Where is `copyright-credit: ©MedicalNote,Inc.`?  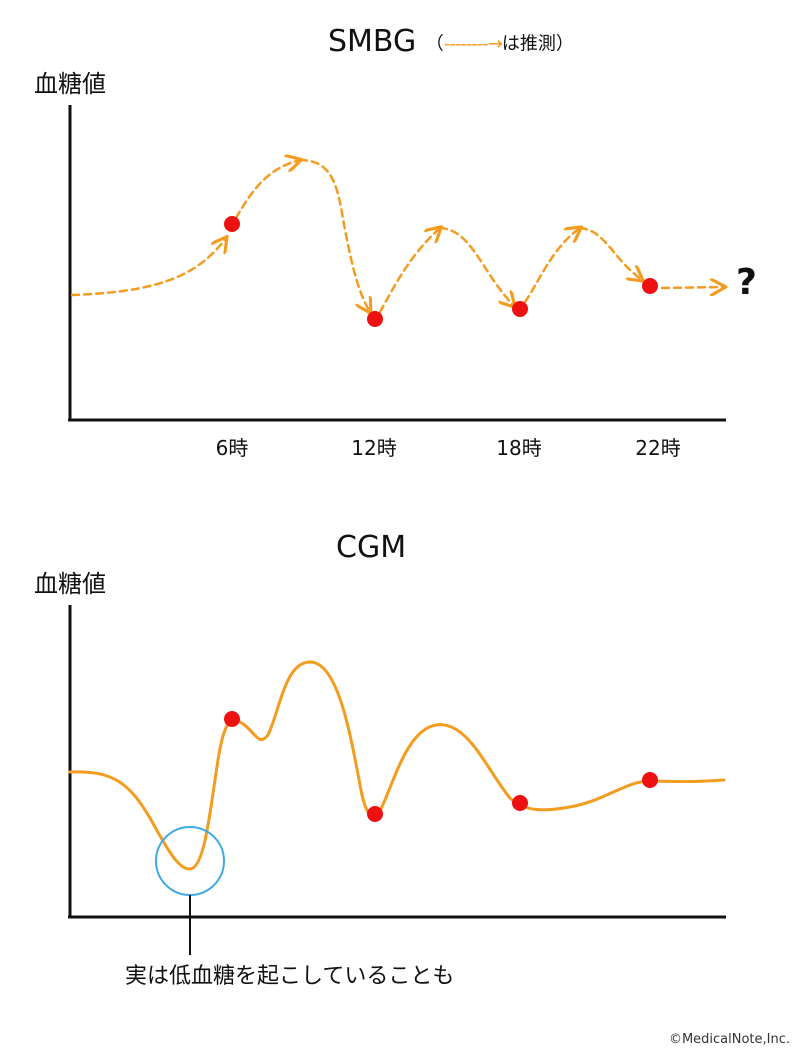 copyright-credit: ©MedicalNote,Inc. is located at coordinates (729, 1039).